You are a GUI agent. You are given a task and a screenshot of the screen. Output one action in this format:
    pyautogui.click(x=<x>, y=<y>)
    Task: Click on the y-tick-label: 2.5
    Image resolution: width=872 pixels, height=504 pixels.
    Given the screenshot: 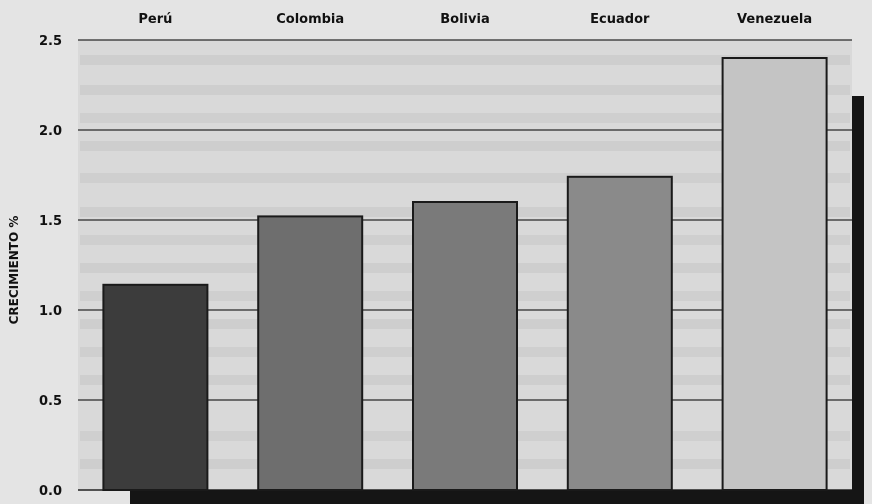 What is the action you would take?
    pyautogui.click(x=50, y=41)
    